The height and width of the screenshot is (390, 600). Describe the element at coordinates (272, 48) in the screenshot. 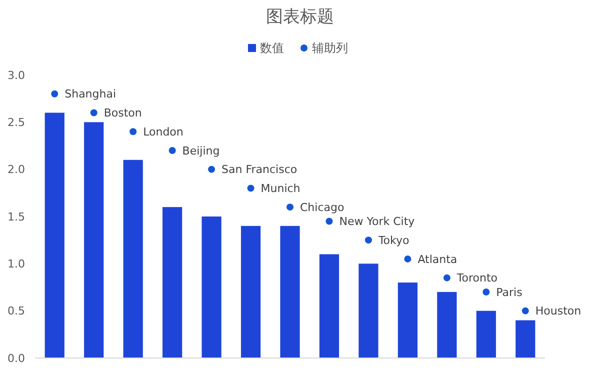

I see `legend-label: 数值` at that location.